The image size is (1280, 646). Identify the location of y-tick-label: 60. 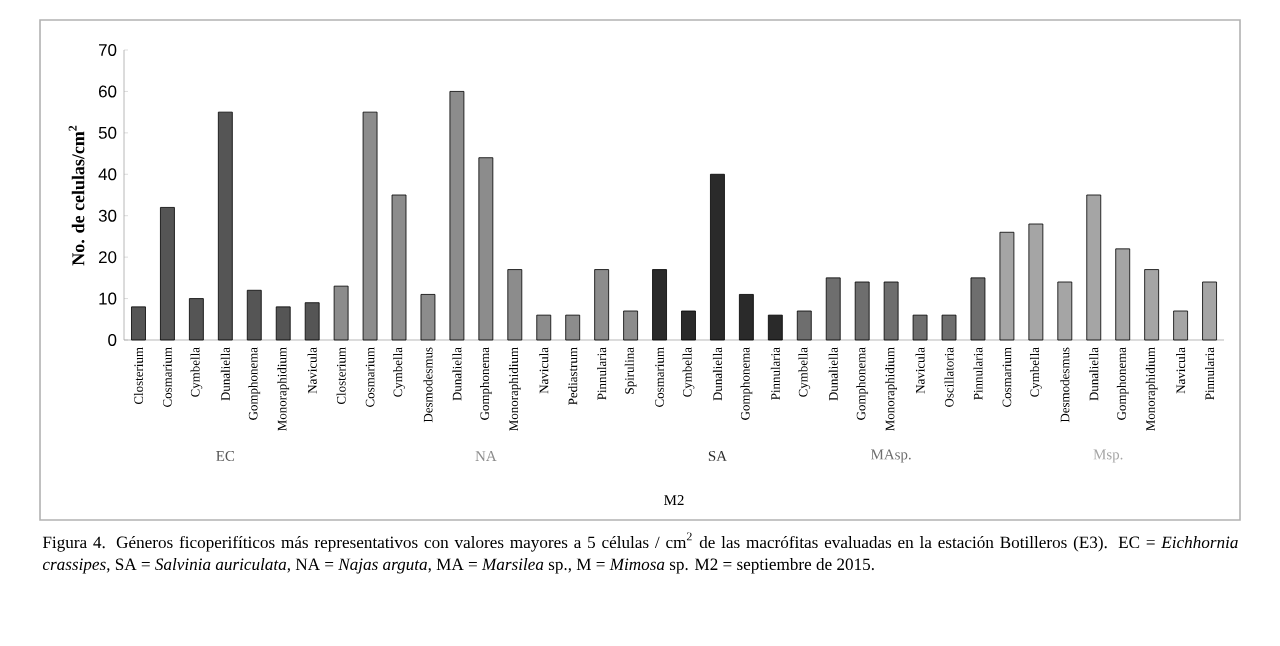
(108, 91).